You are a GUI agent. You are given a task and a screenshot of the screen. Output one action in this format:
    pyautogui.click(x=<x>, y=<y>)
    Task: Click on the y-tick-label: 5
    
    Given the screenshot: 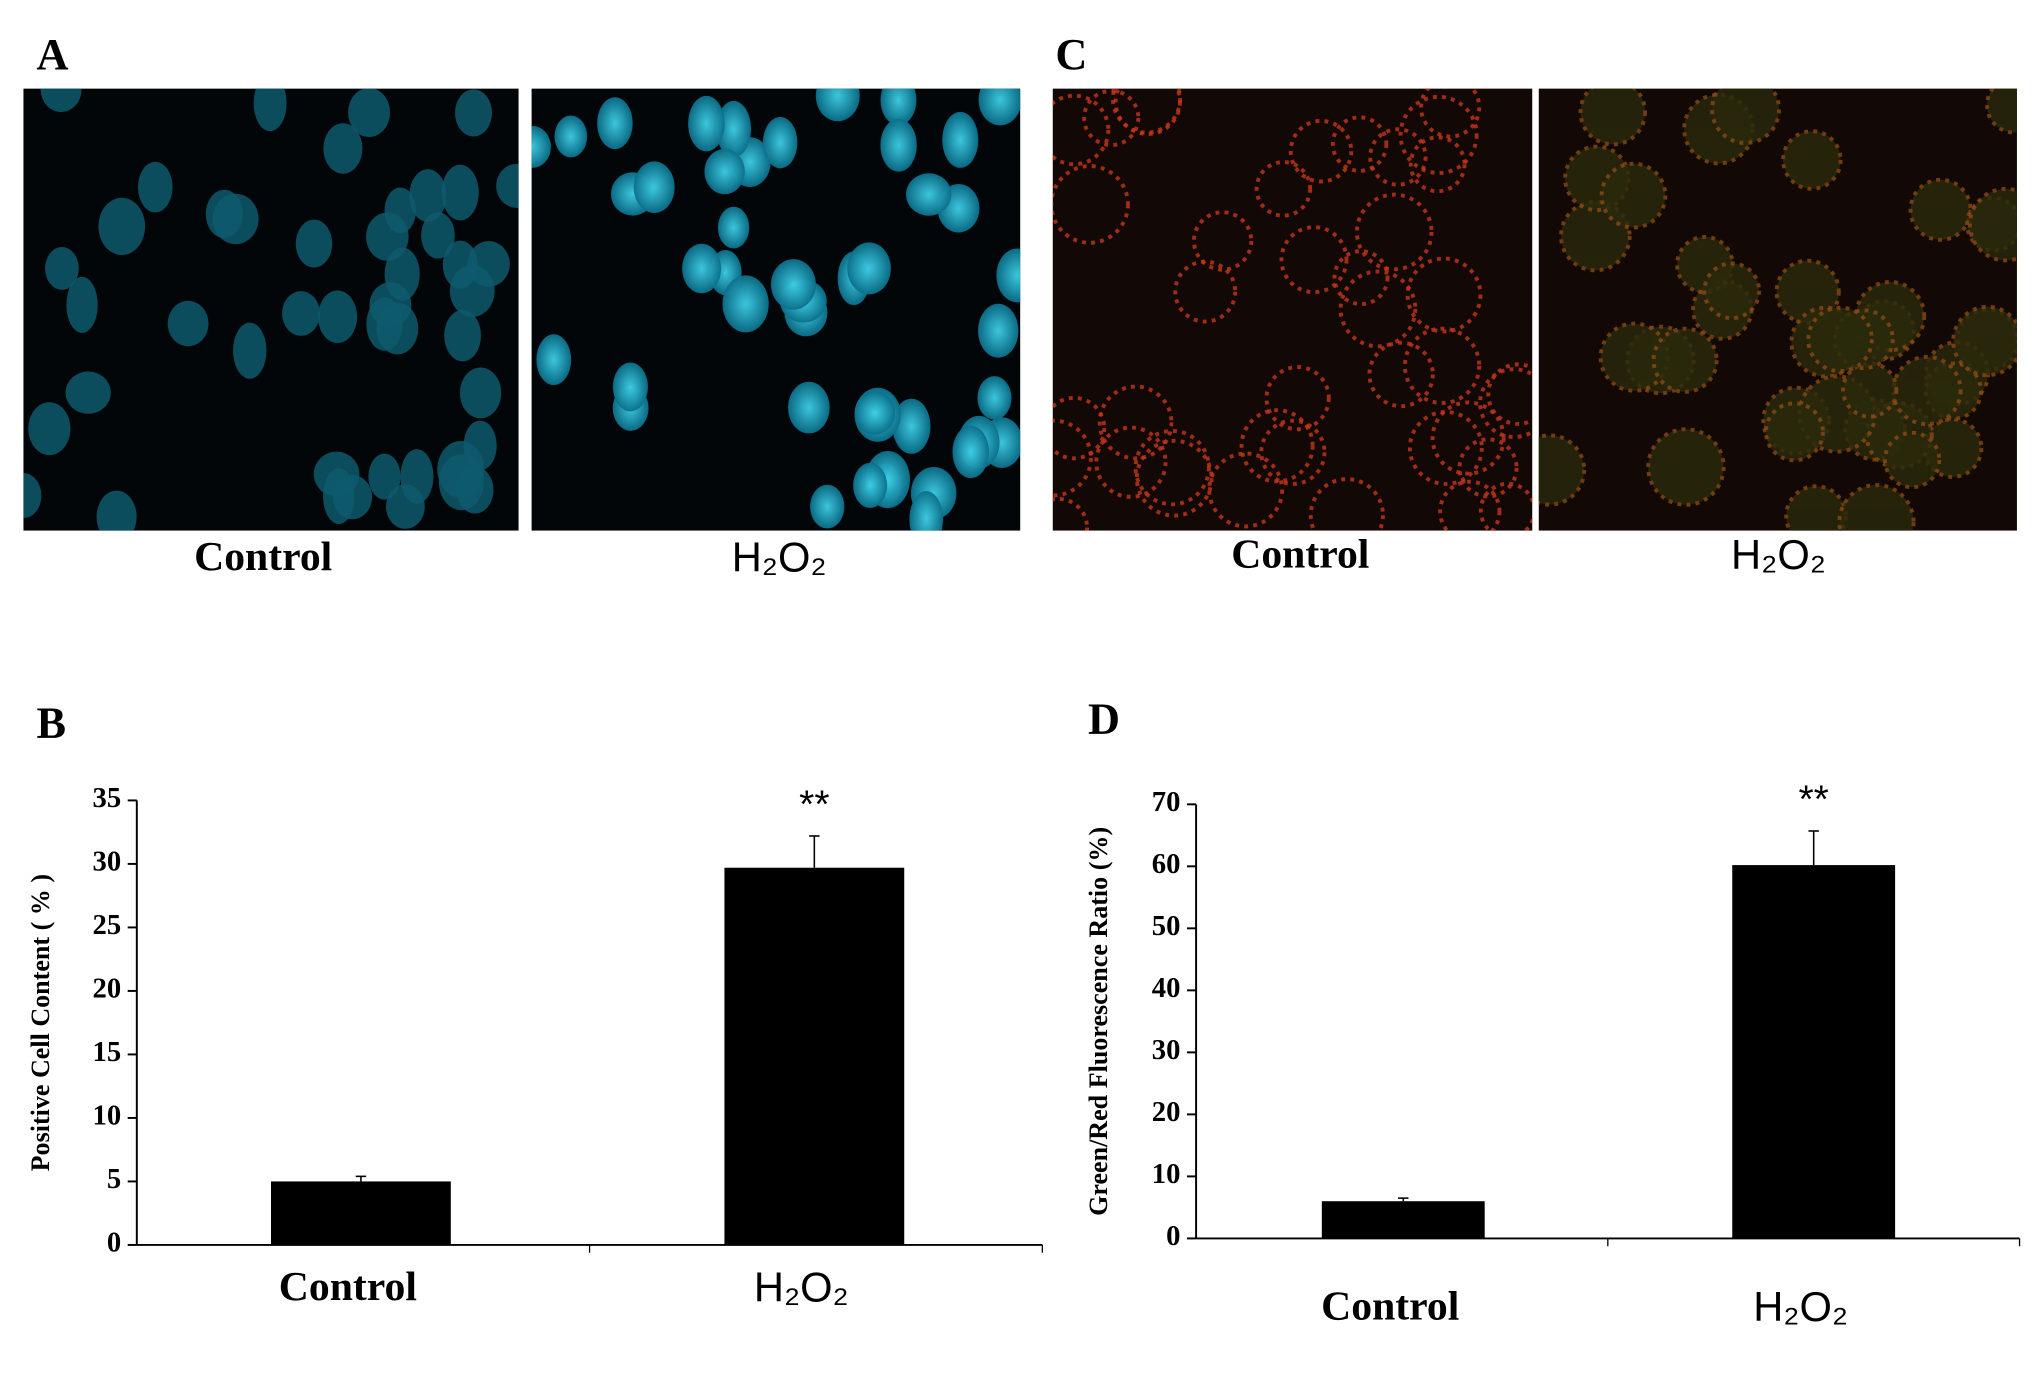 What is the action you would take?
    pyautogui.click(x=114, y=1179)
    